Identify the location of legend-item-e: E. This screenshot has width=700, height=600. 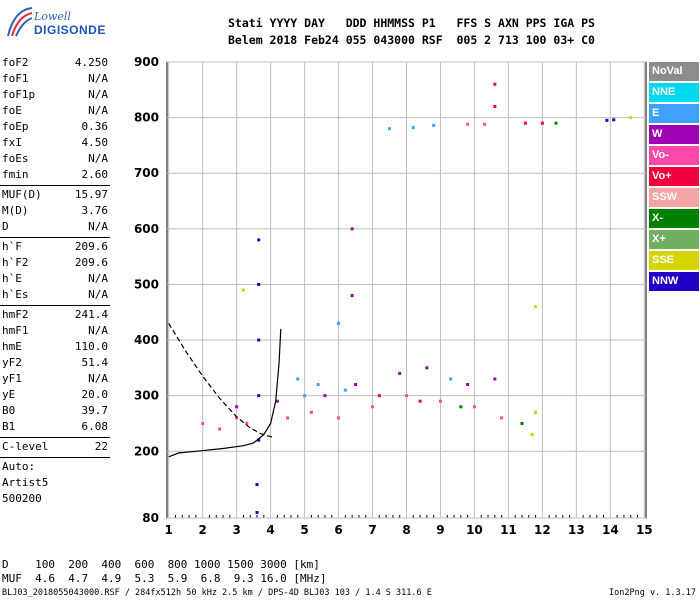
(674, 113).